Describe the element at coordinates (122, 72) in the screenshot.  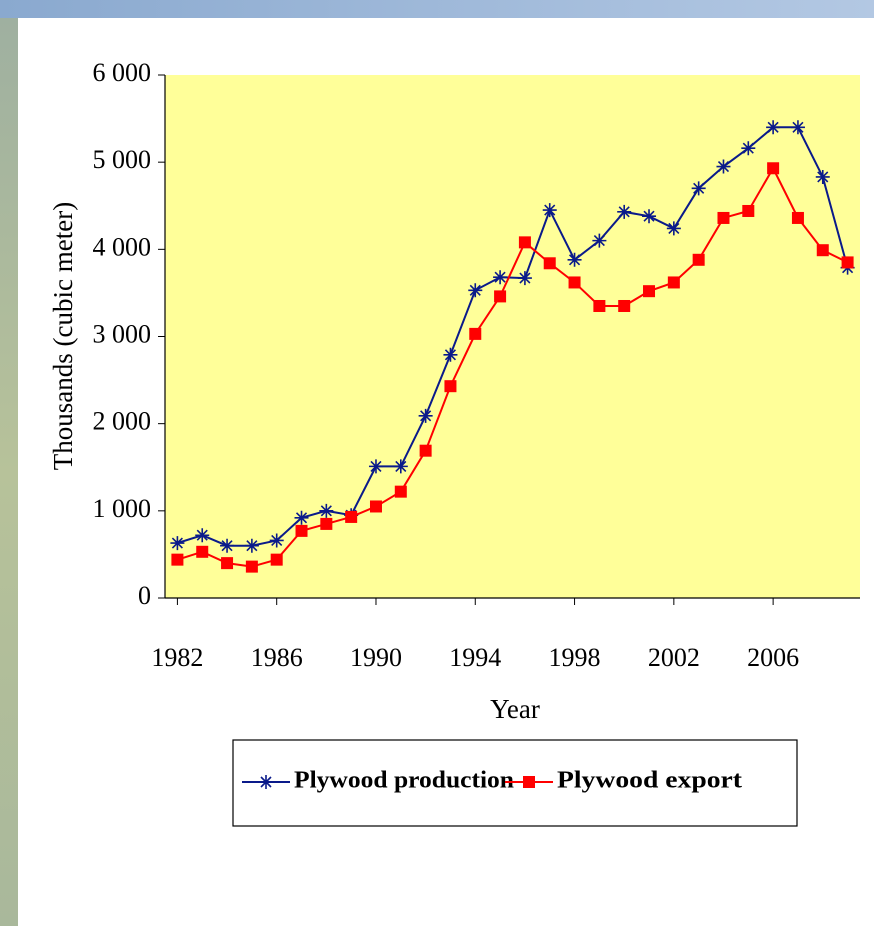
I see `y-tick-label: 6 000` at that location.